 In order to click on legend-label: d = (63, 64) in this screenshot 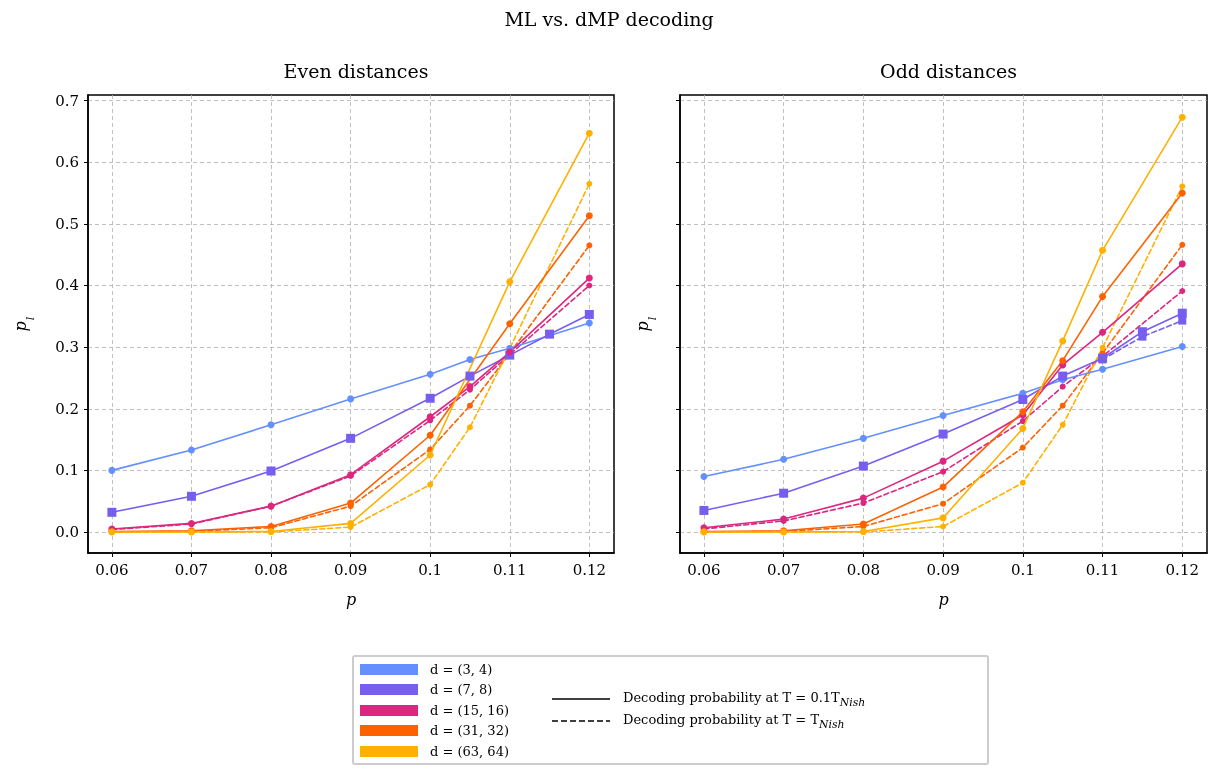, I will do `click(469, 751)`.